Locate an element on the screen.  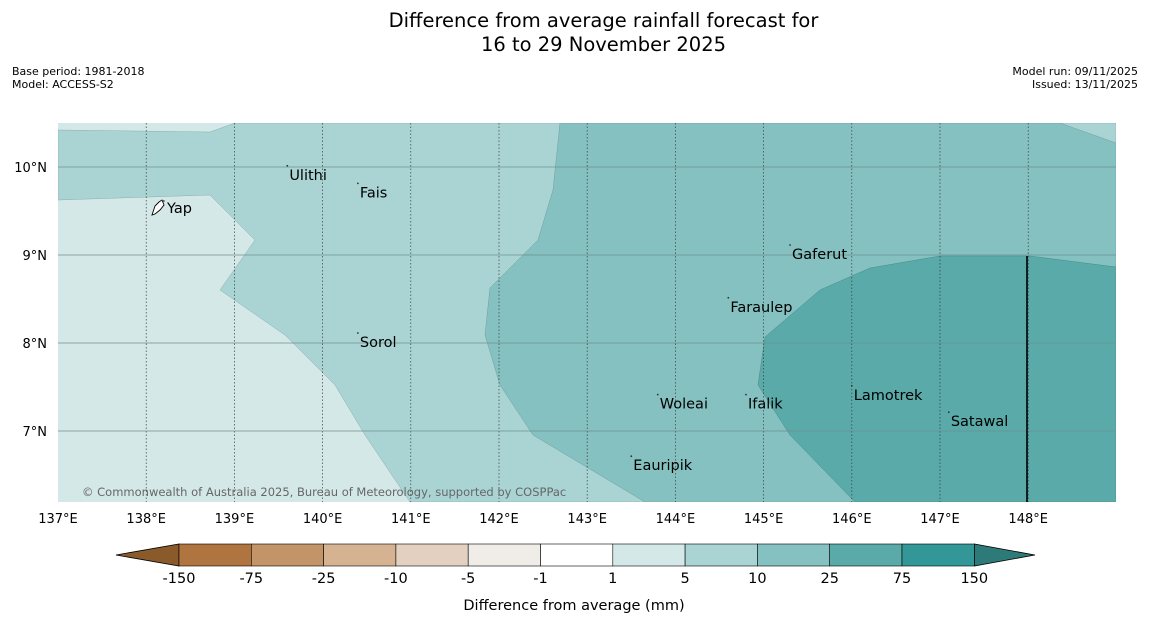
place-label: Fais is located at coordinates (373, 193).